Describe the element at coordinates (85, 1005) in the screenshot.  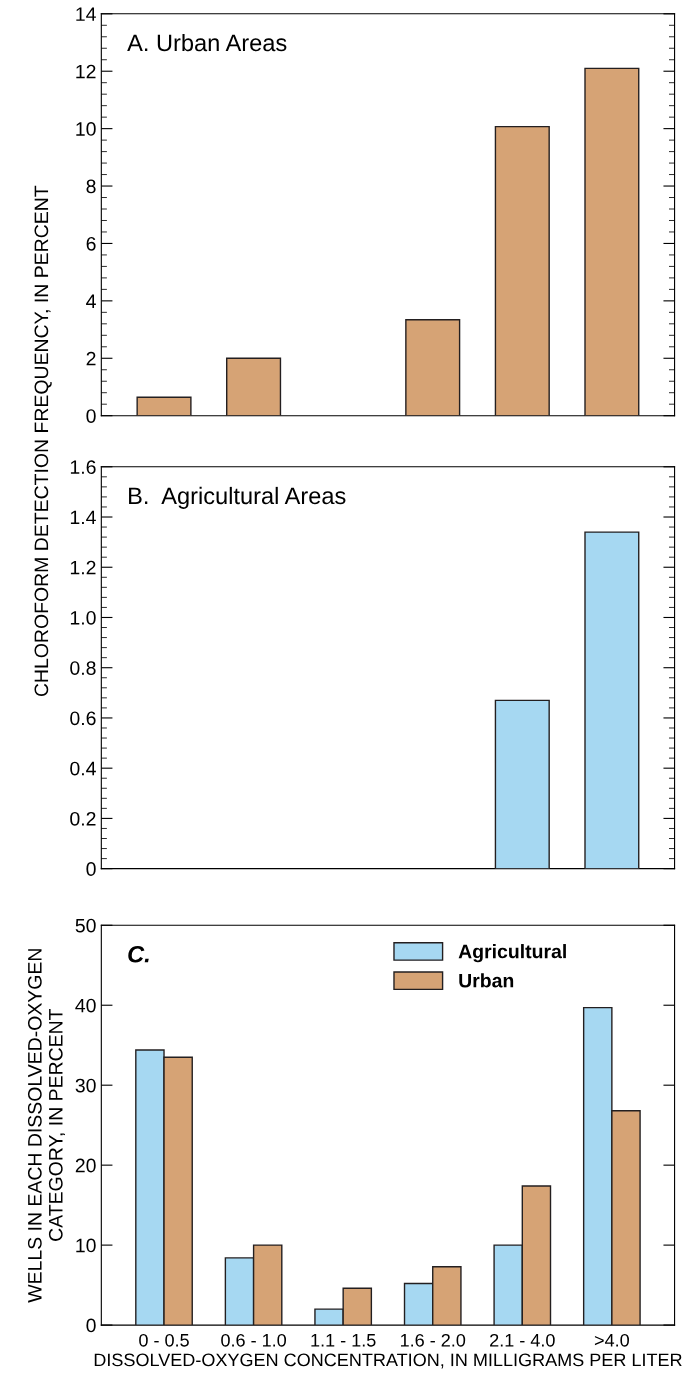
I see `y-tick-label: 40` at that location.